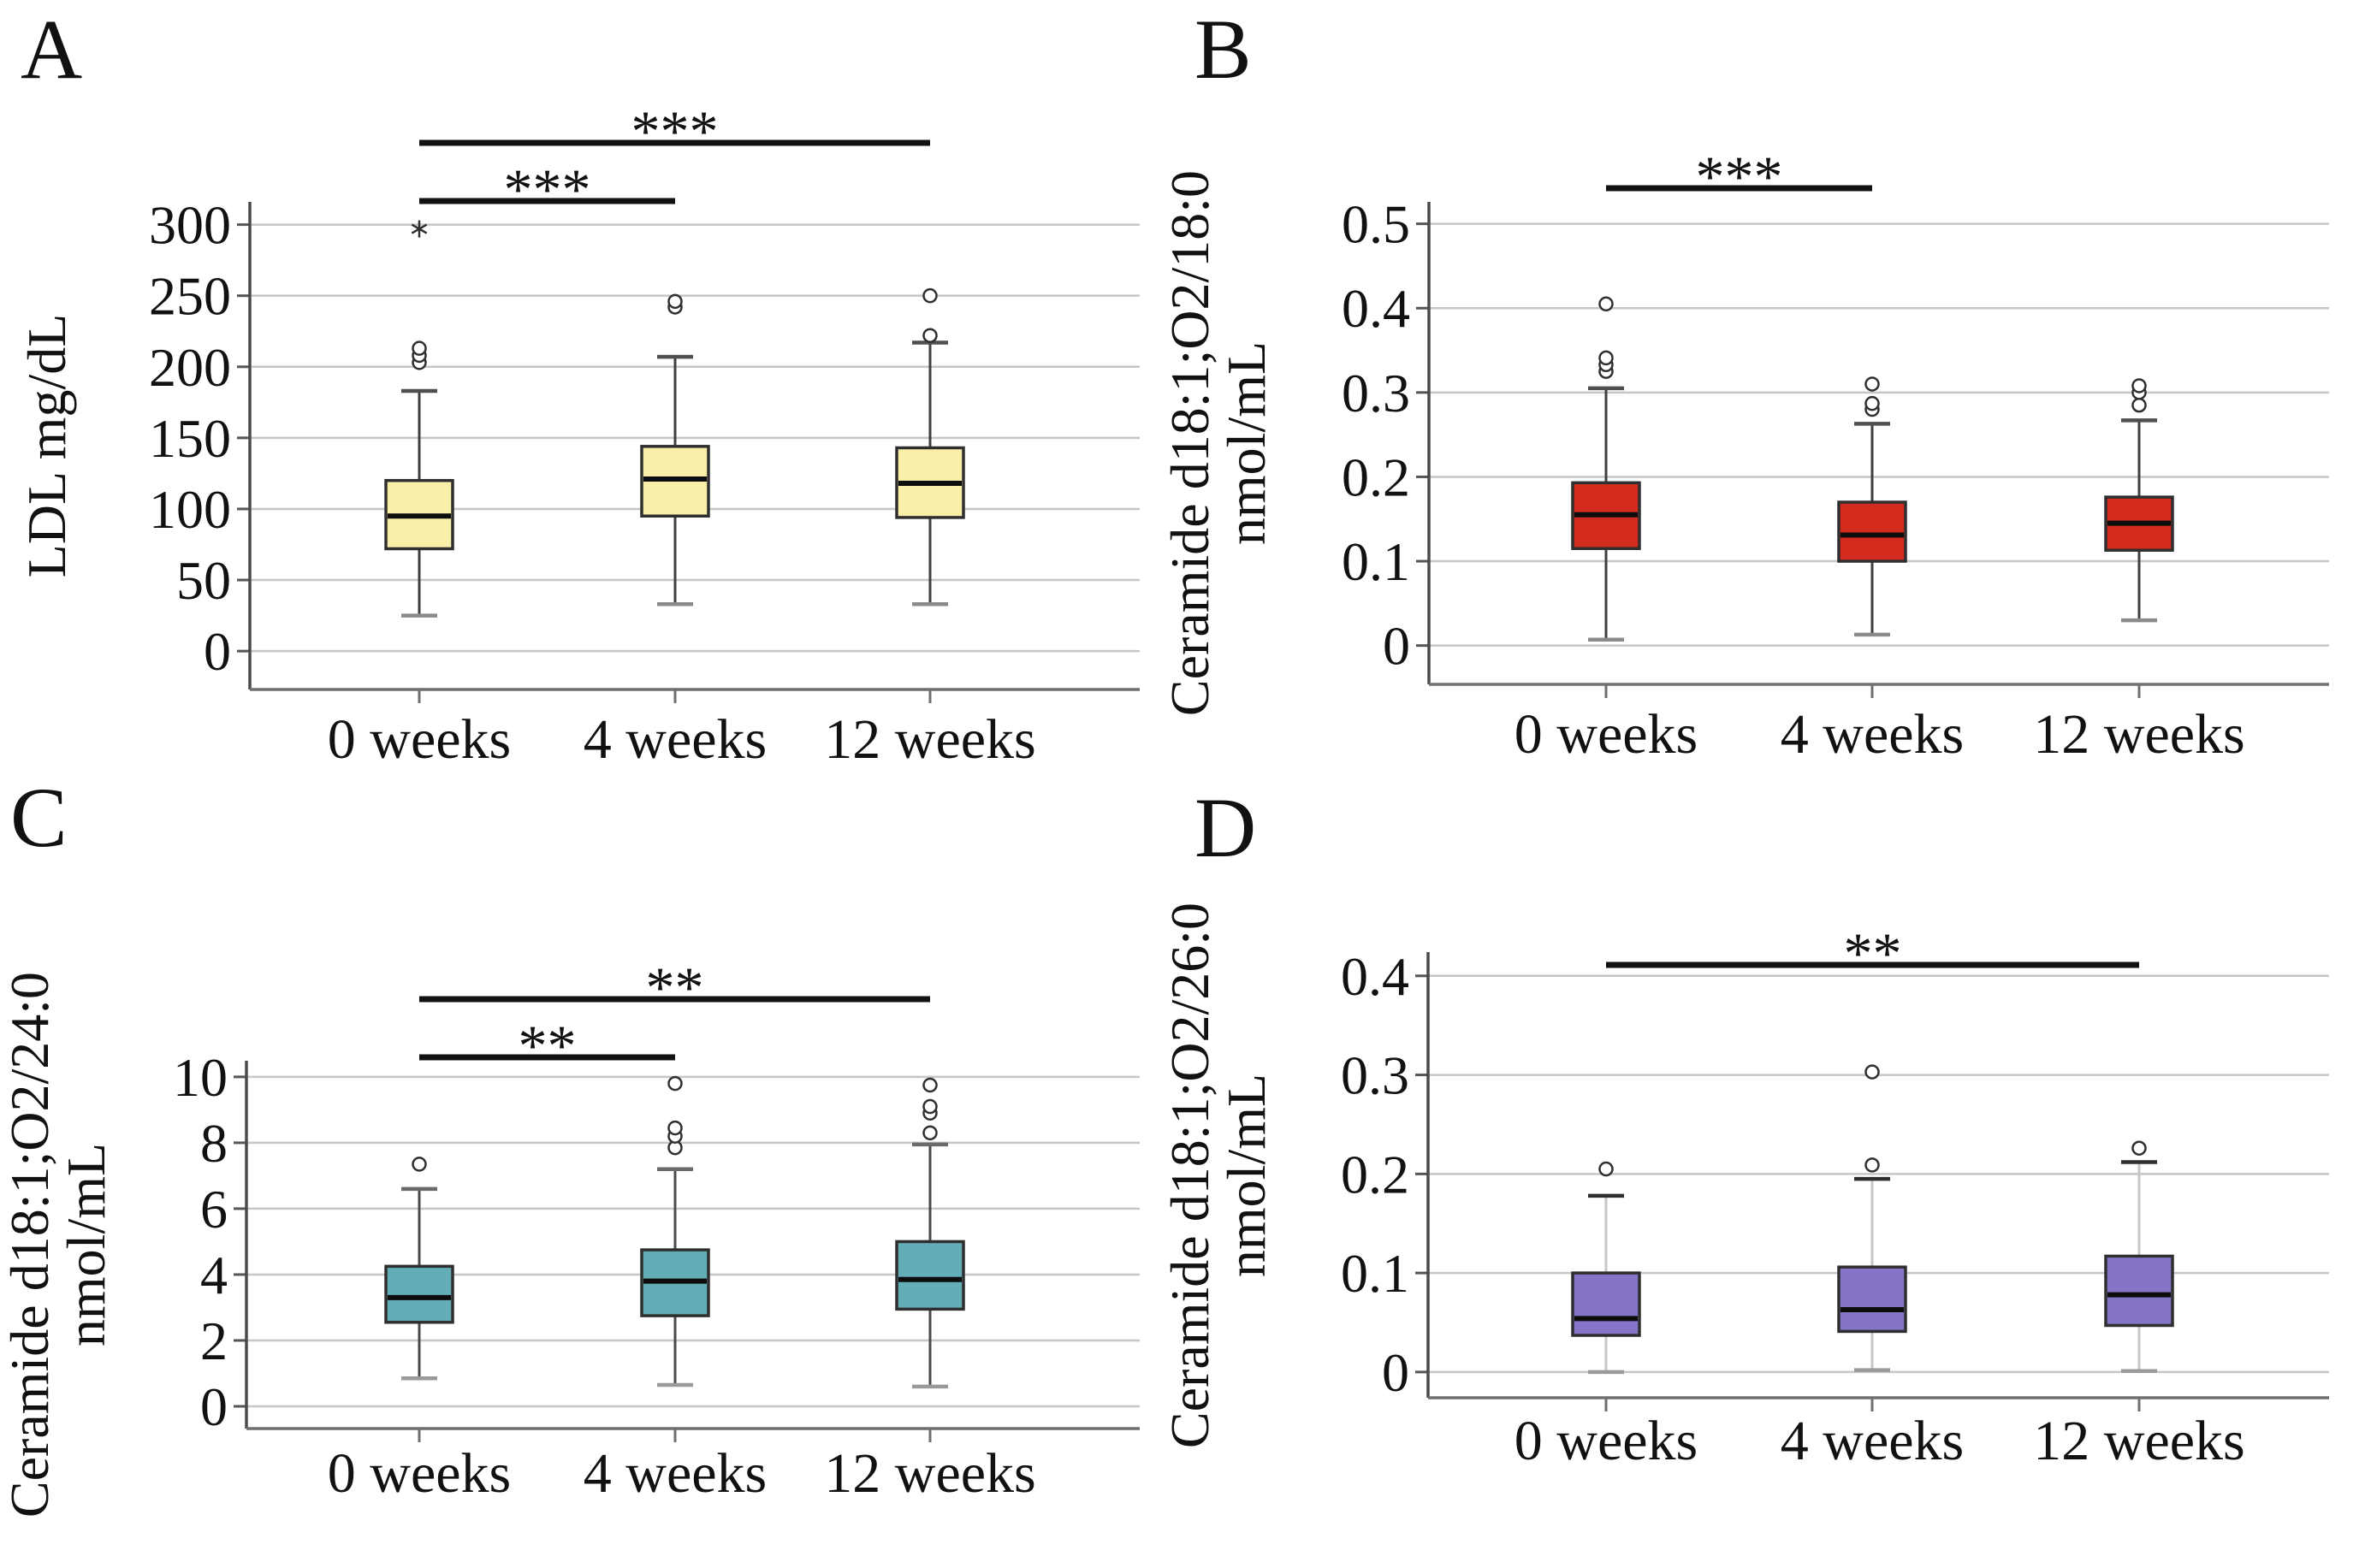  What do you see at coordinates (1225, 827) in the screenshot?
I see `panel-letter: D` at bounding box center [1225, 827].